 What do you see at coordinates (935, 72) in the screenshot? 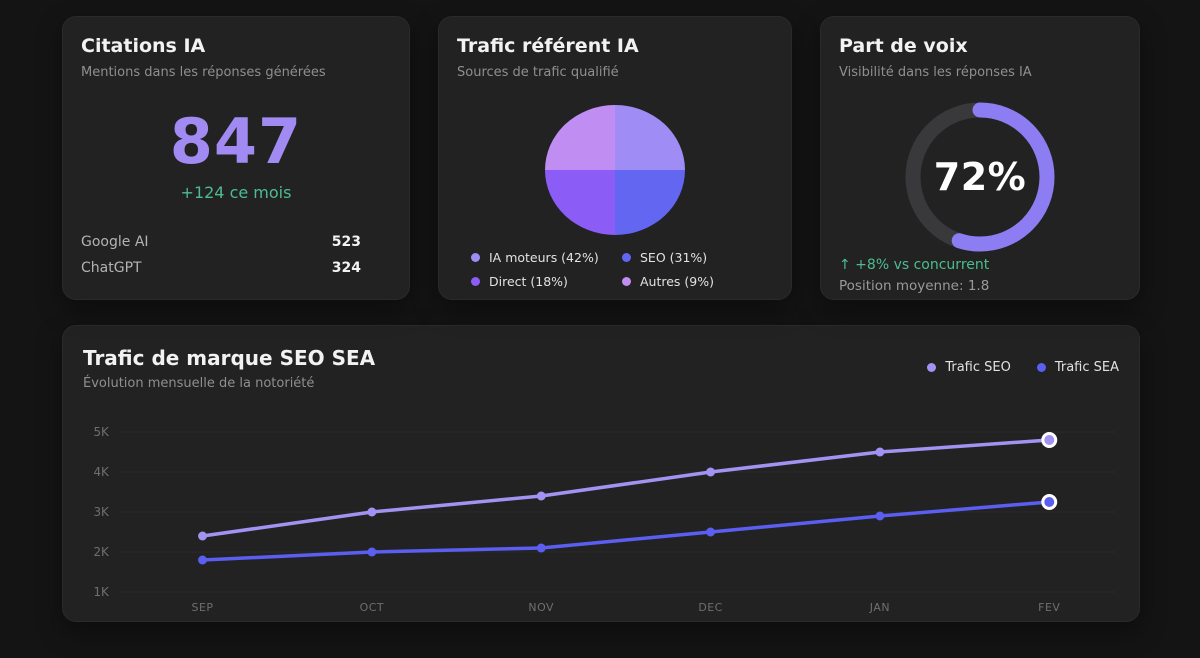
I see `voice-subtitle: Visibilité dans les réponses IA` at bounding box center [935, 72].